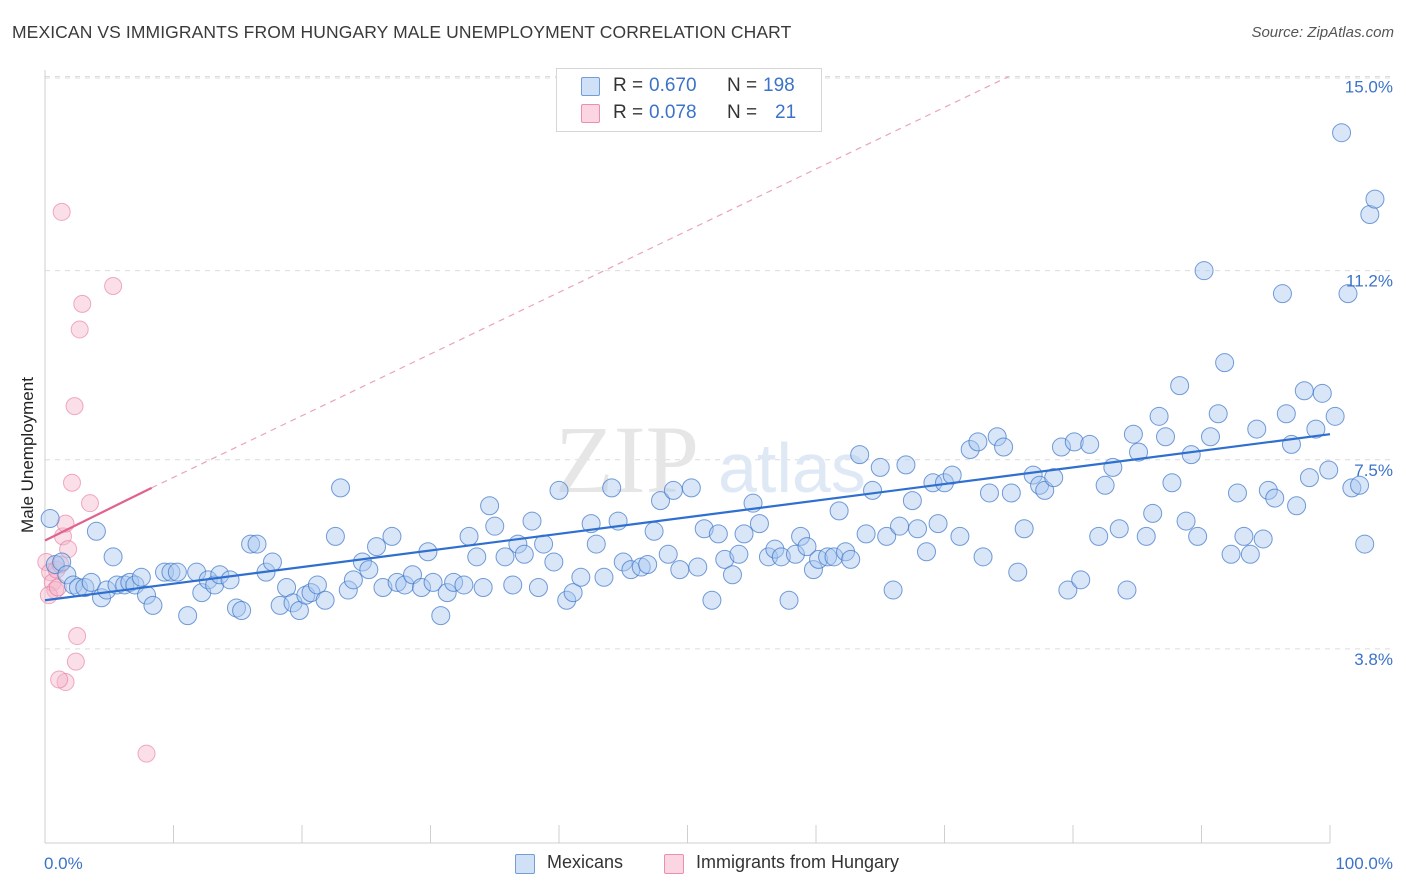 This screenshot has width=1406, height=892. I want to click on y-tick-label: 3.8%, so click(1373, 659).